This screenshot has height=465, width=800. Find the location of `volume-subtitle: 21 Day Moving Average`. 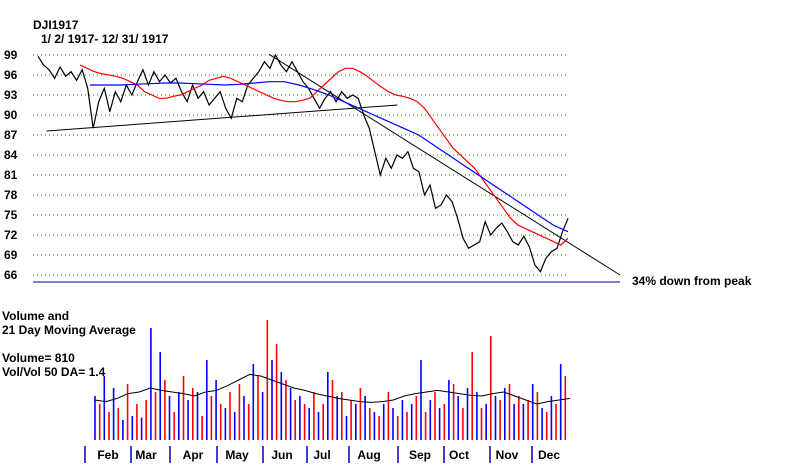

volume-subtitle: 21 Day Moving Average is located at coordinates (69, 330).